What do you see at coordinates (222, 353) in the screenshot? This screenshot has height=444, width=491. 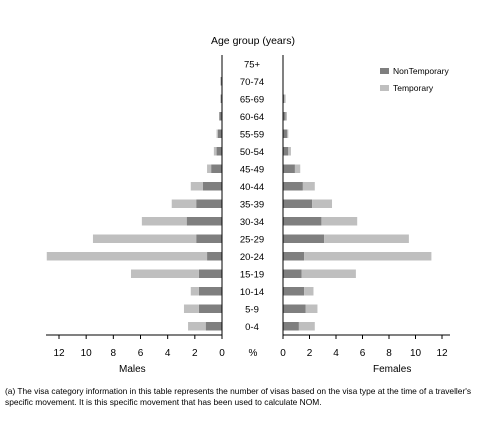 I see `male-tick-label-0: 0` at bounding box center [222, 353].